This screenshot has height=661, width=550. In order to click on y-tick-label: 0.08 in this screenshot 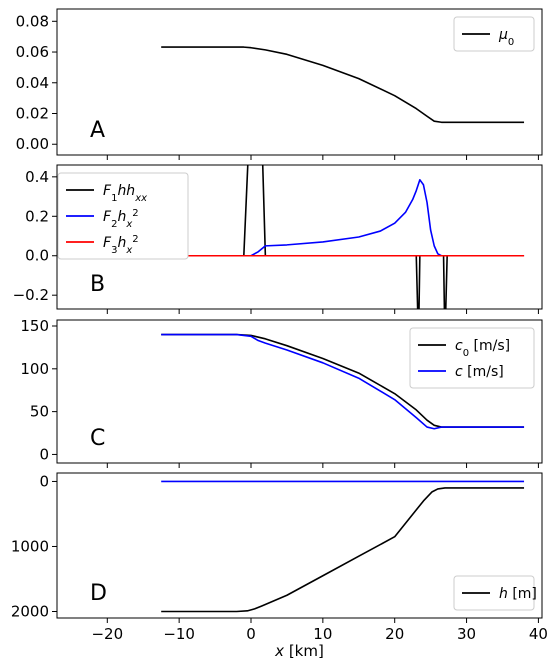, I will do `click(32, 21)`.